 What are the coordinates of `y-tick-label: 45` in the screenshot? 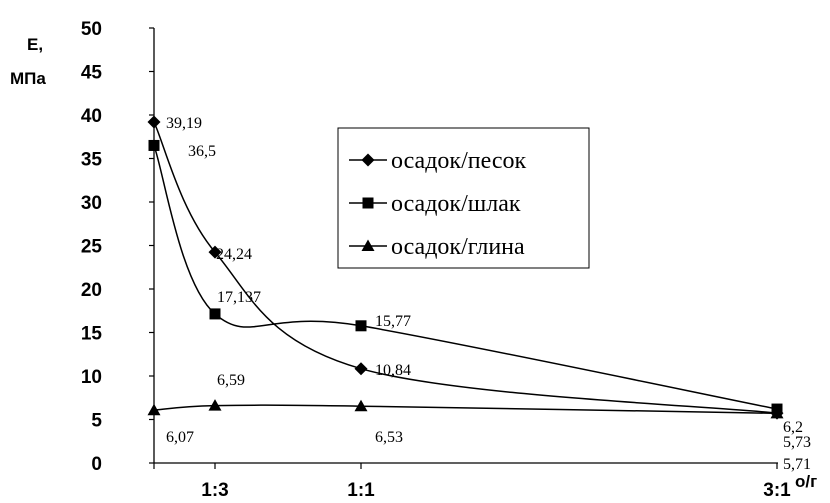 It's located at (92, 73).